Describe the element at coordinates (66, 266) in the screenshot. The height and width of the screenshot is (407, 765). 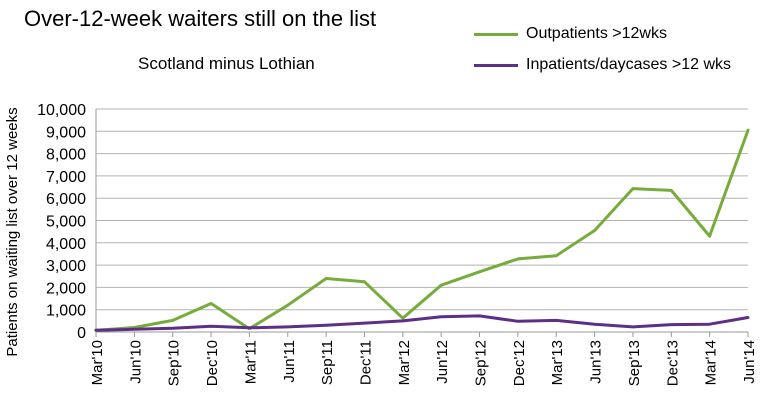
I see `y-tick-label: 3,000` at that location.